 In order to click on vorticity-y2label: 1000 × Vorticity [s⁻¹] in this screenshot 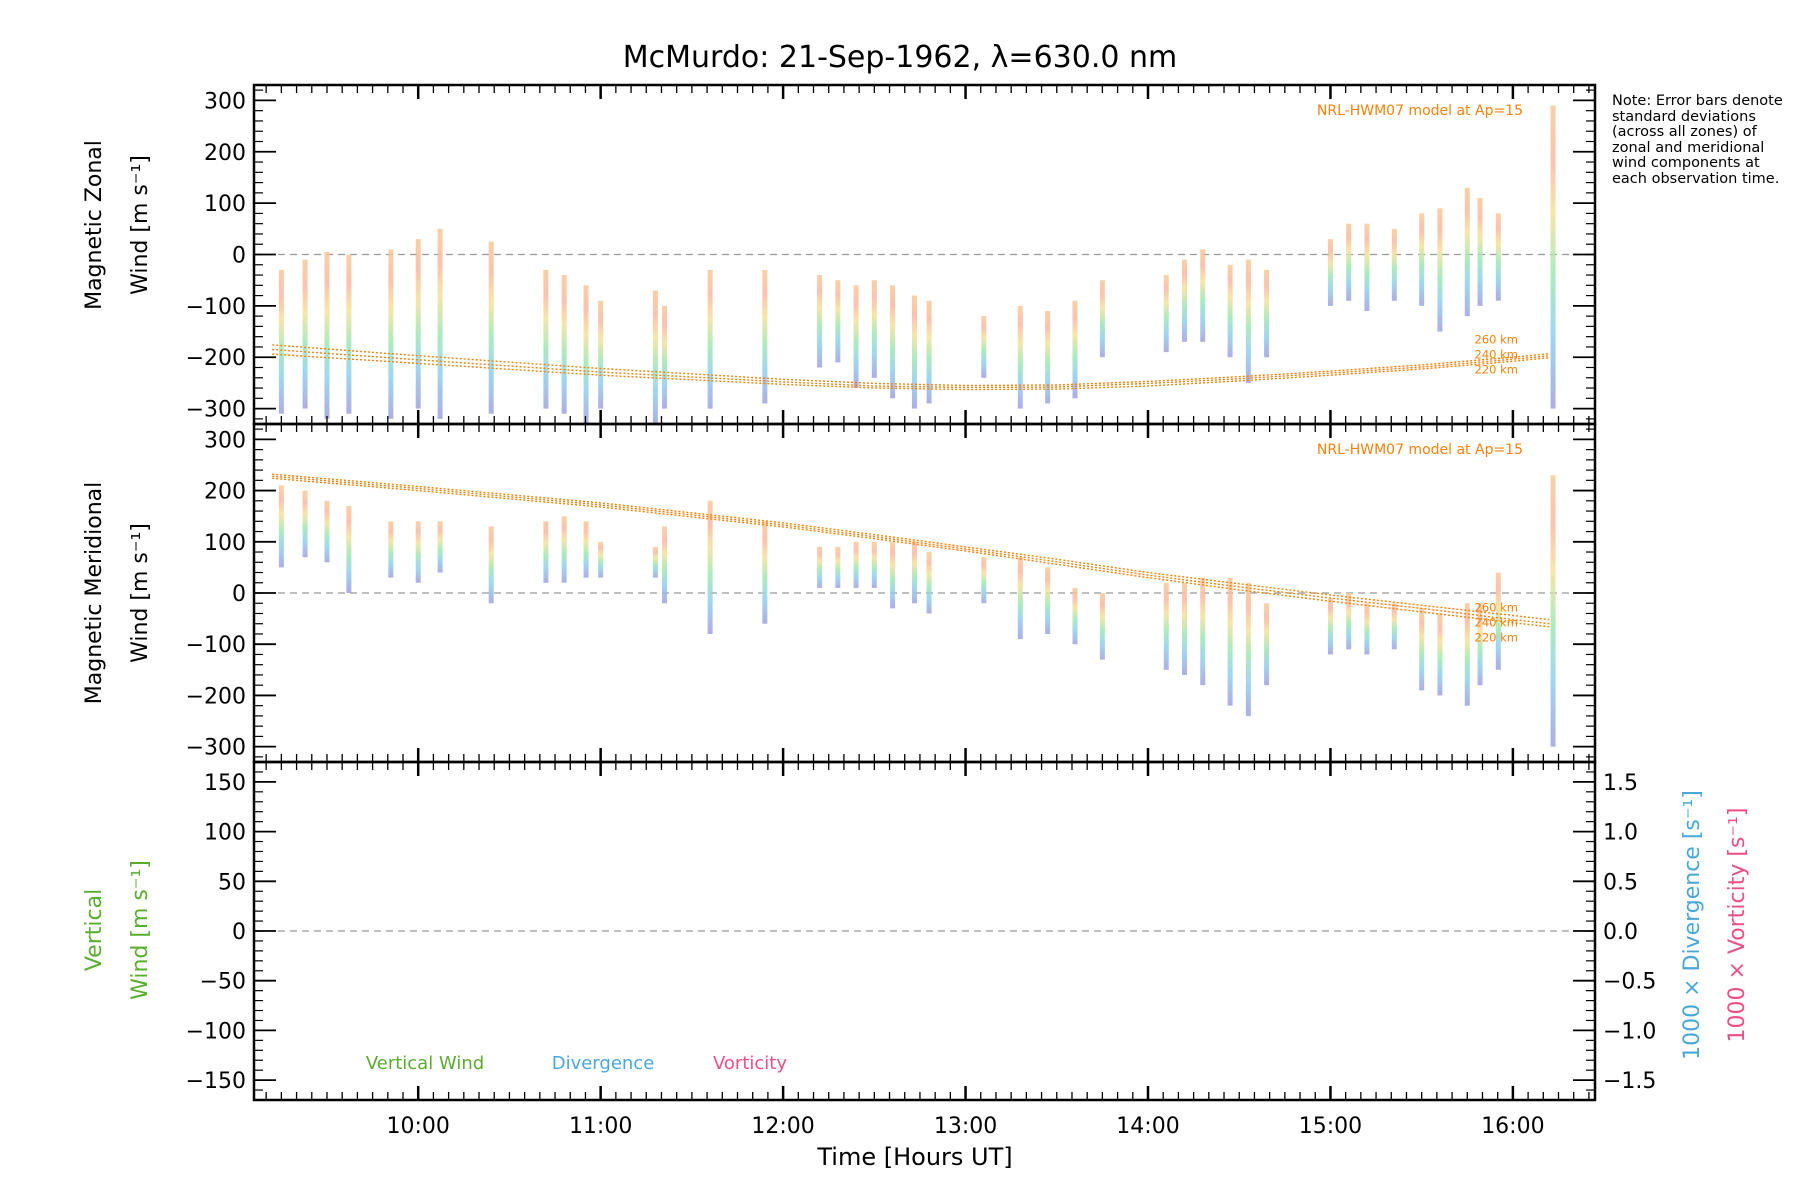, I will do `click(1737, 925)`.